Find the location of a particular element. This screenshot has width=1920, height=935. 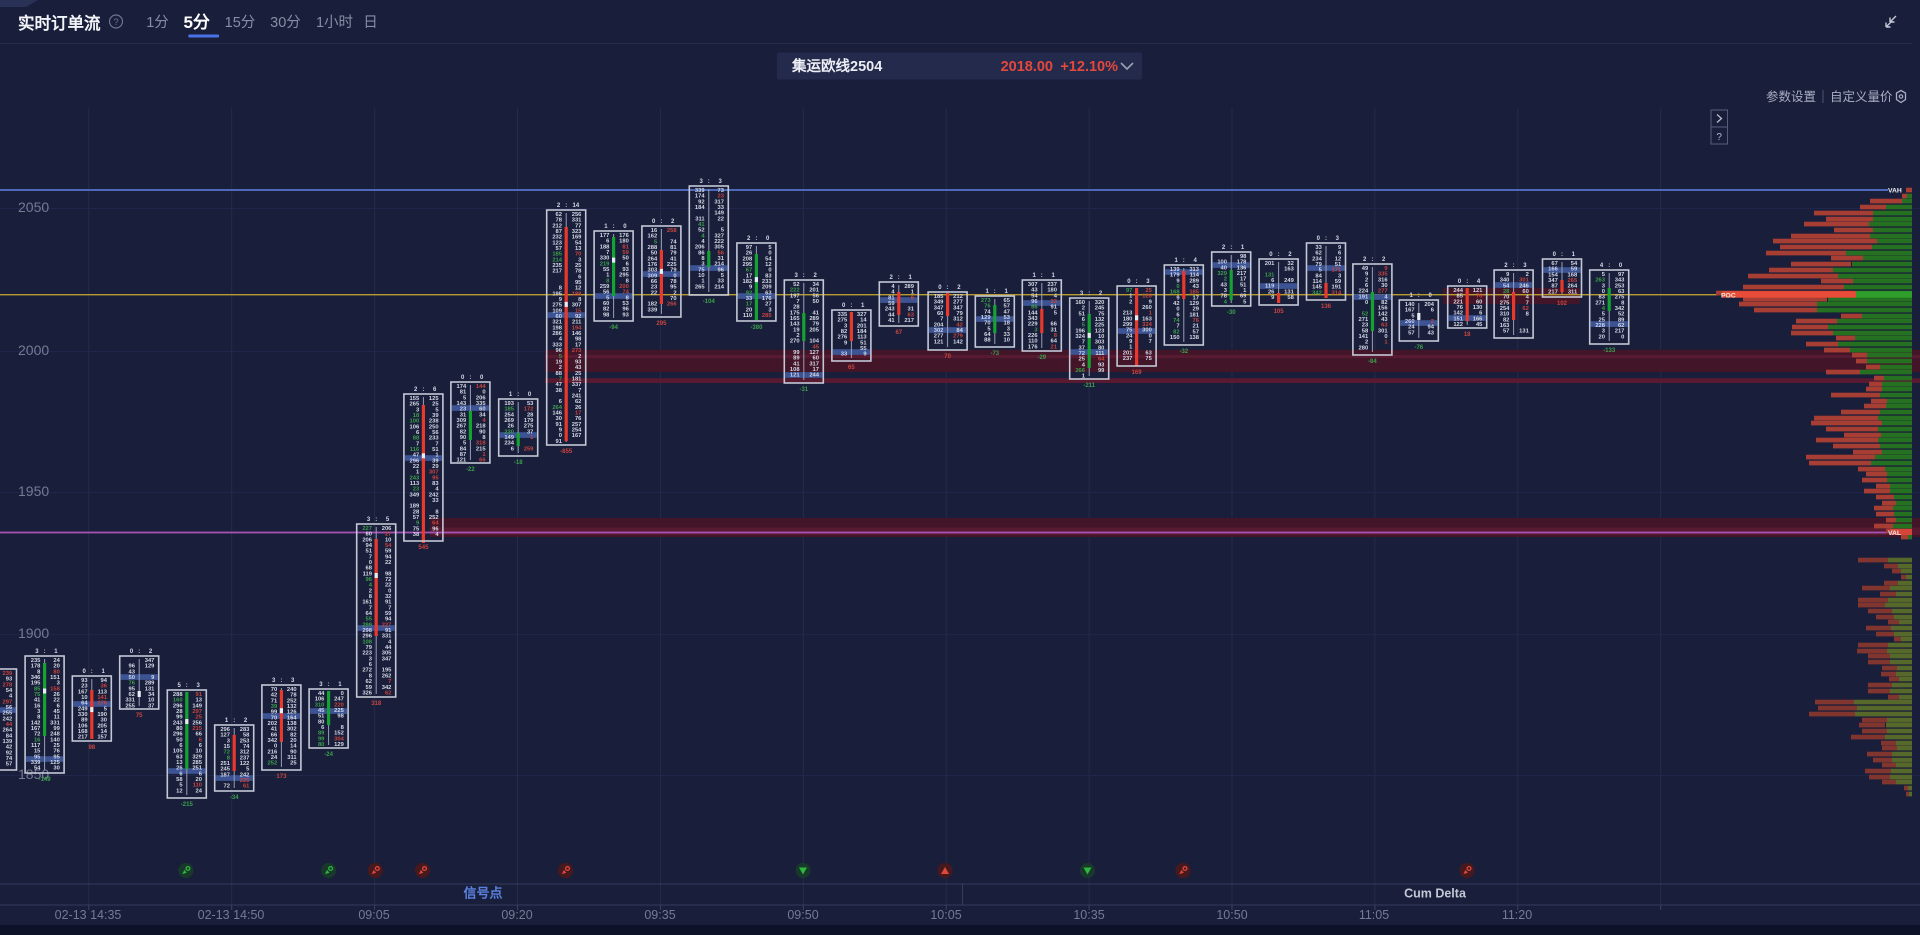

svg-text: 283 is located at coordinates (245, 730).